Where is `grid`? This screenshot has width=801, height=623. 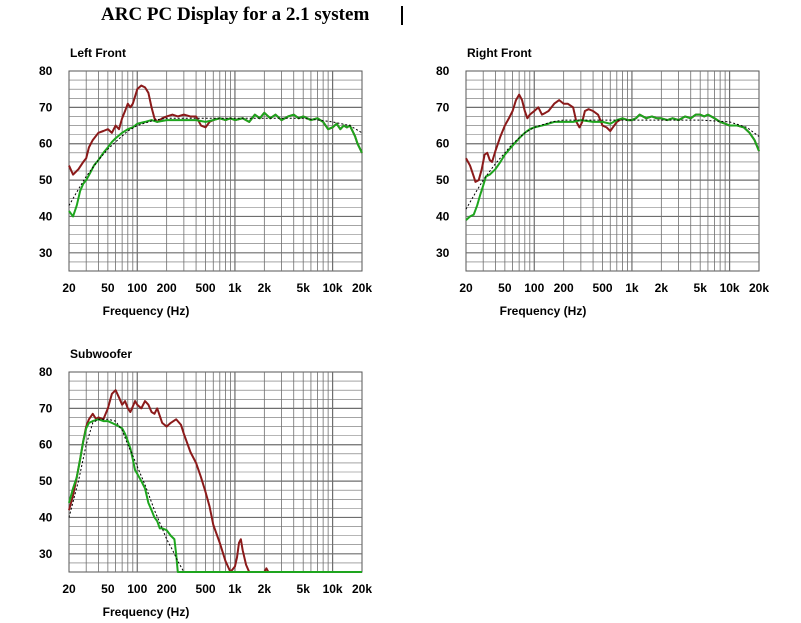 grid is located at coordinates (215, 472).